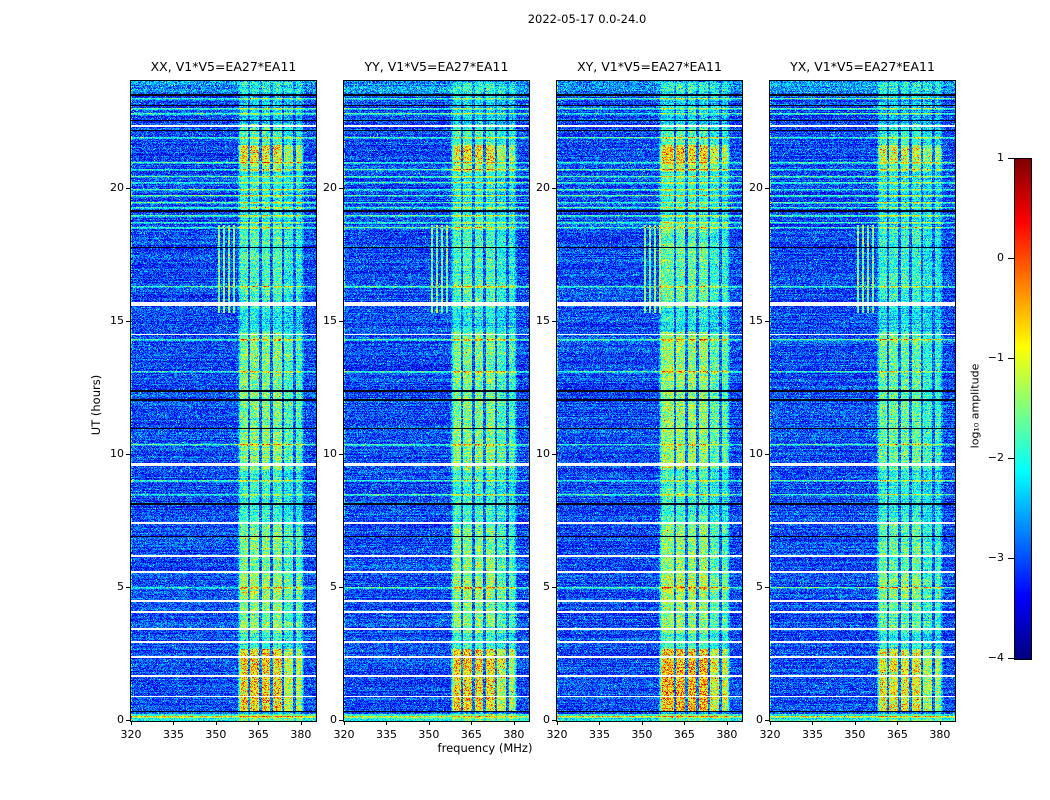 Image resolution: width=1050 pixels, height=800 pixels. I want to click on spectrogram-canvas-xy, so click(649, 401).